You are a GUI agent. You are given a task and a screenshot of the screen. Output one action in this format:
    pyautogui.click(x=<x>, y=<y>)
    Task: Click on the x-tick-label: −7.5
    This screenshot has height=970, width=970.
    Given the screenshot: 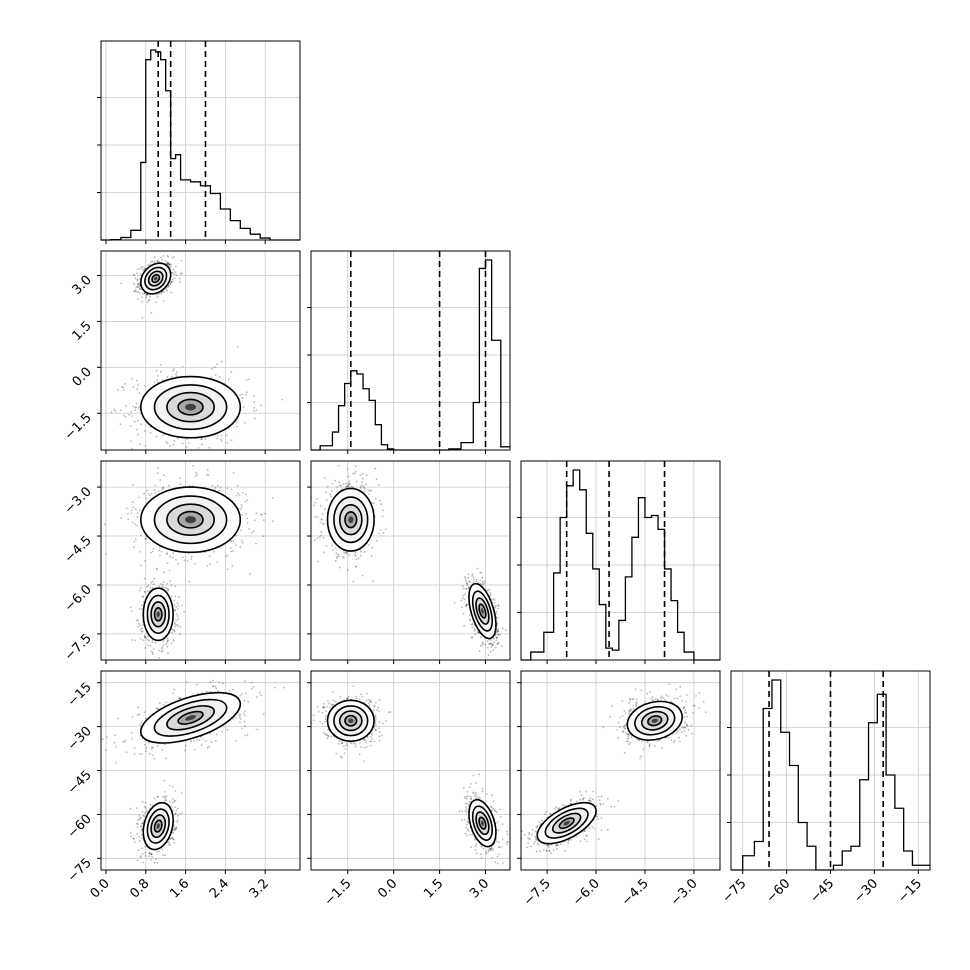 What is the action you would take?
    pyautogui.click(x=537, y=892)
    